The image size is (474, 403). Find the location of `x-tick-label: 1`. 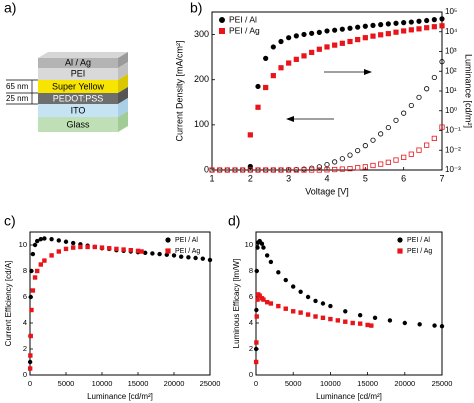

x-tick-label: 1 is located at coordinates (211, 178).